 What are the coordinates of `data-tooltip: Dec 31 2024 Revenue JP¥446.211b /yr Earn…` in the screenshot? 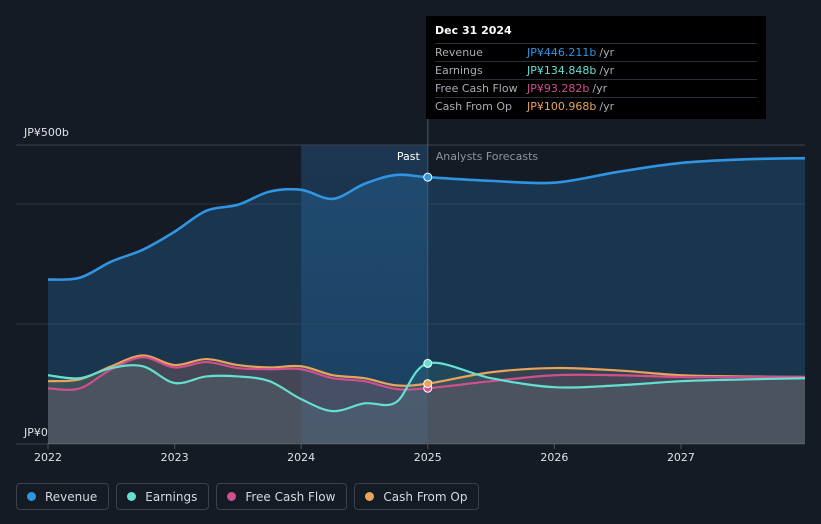 It's located at (596, 67).